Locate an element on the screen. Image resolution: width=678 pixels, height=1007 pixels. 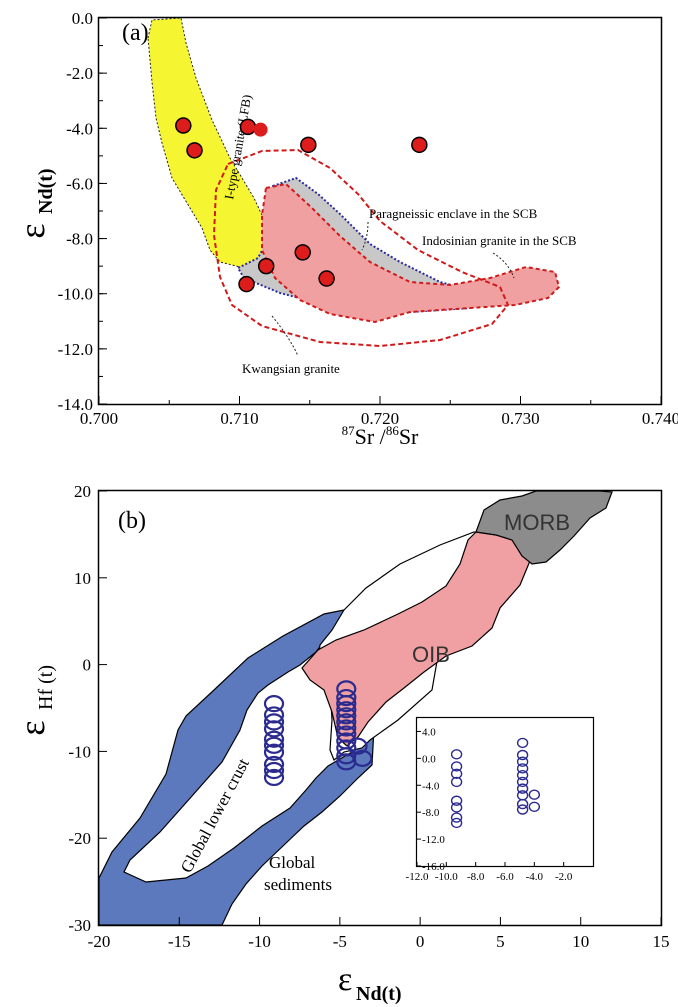
panel-a-ytick-label: -10.0 is located at coordinates (75, 294).